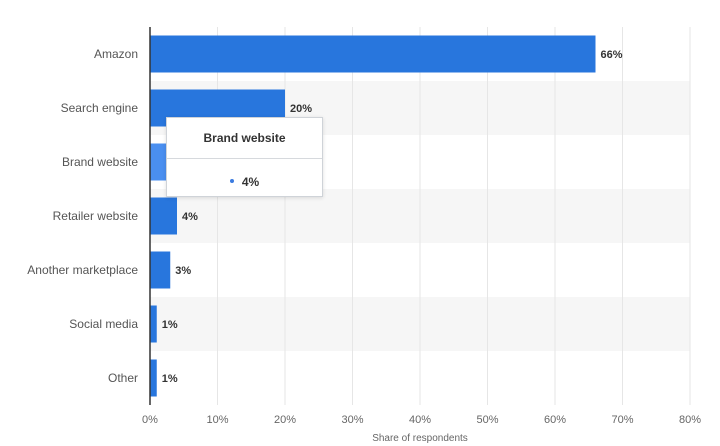 The height and width of the screenshot is (446, 720). What do you see at coordinates (487, 420) in the screenshot?
I see `x-tick-label: 50%` at bounding box center [487, 420].